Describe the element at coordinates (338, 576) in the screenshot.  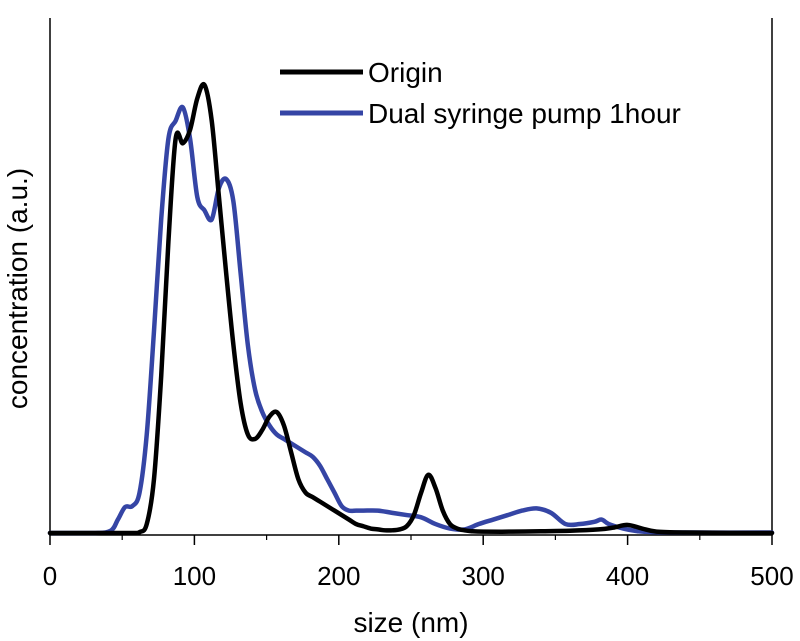
I see `x-tick-label-200: 200` at that location.